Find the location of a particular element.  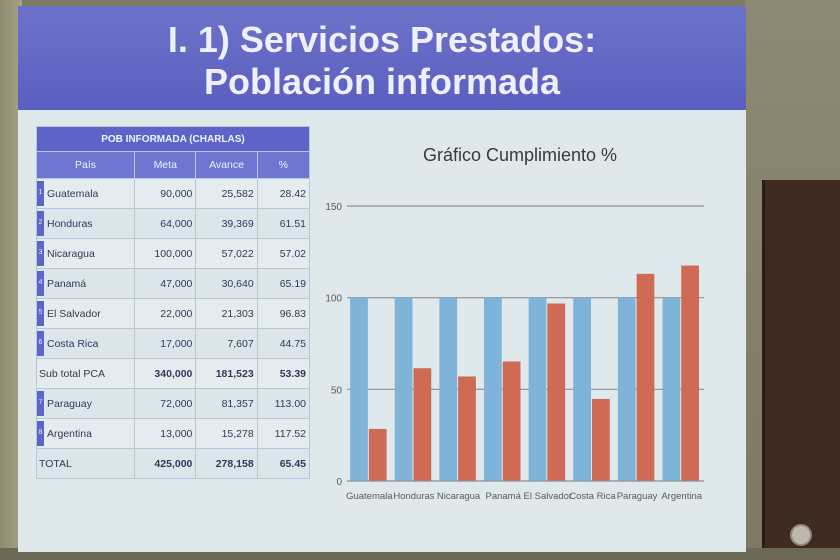

x-category-label: El Salvador is located at coordinates (548, 496).